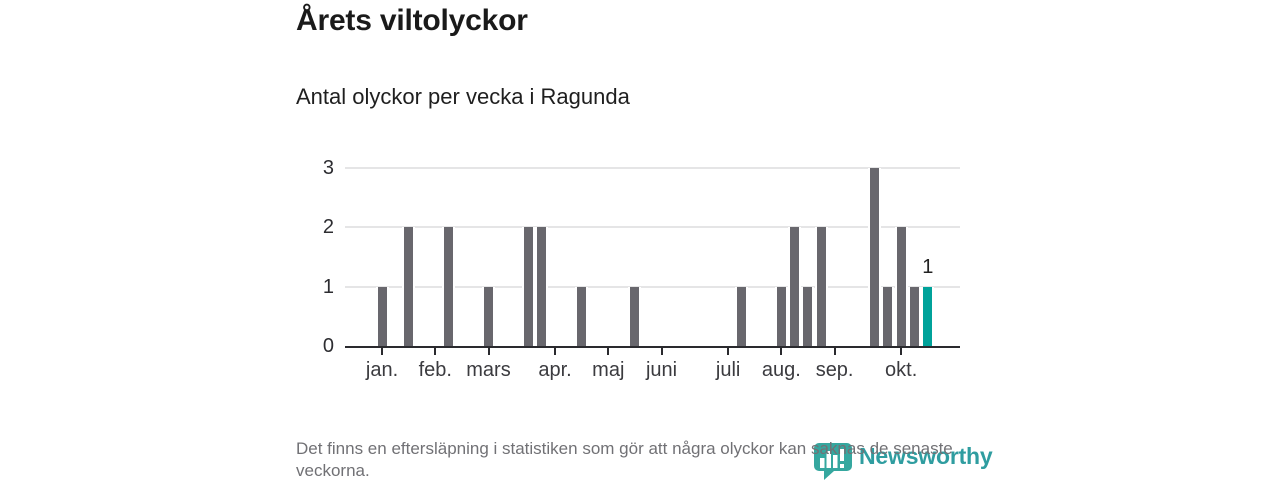  I want to click on bar-week-41-highlighted, so click(928, 316).